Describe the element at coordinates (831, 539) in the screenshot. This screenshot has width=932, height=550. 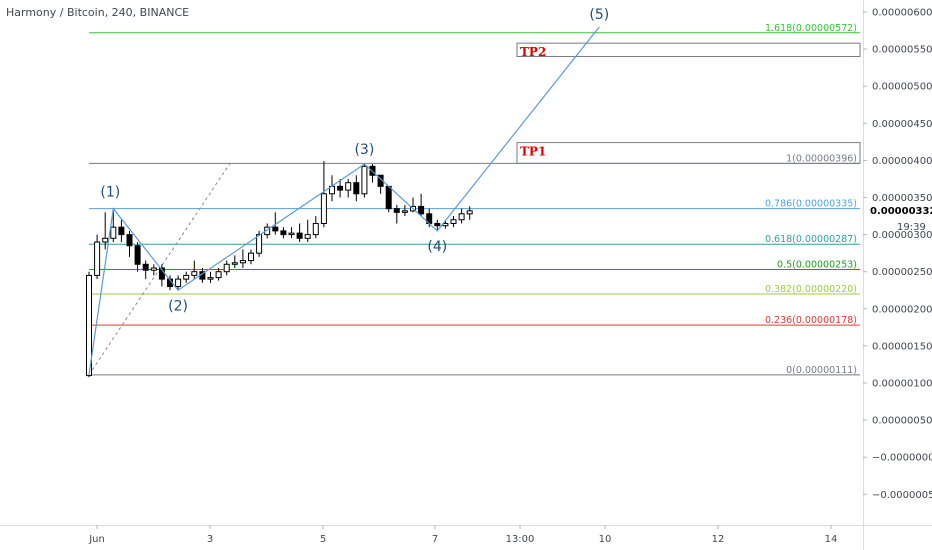
I see `time-tick-label: 14` at that location.